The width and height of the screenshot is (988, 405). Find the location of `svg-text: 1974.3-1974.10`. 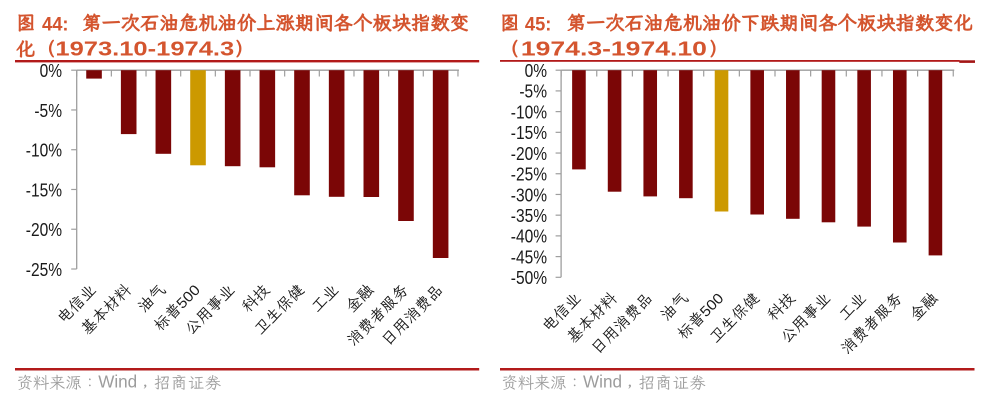

svg-text: 1974.3-1974.10 is located at coordinates (614, 50).